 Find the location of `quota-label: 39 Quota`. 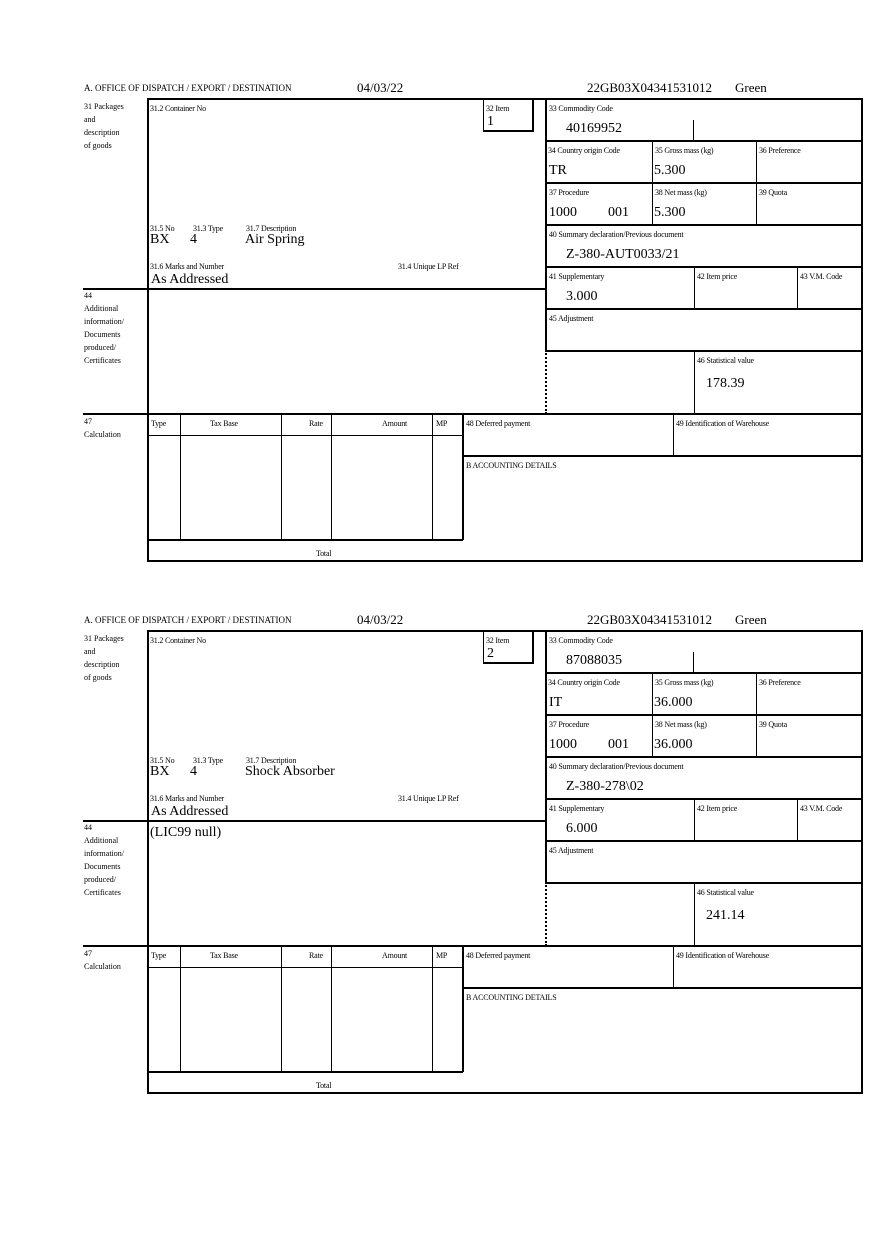

quota-label: 39 Quota is located at coordinates (773, 724).